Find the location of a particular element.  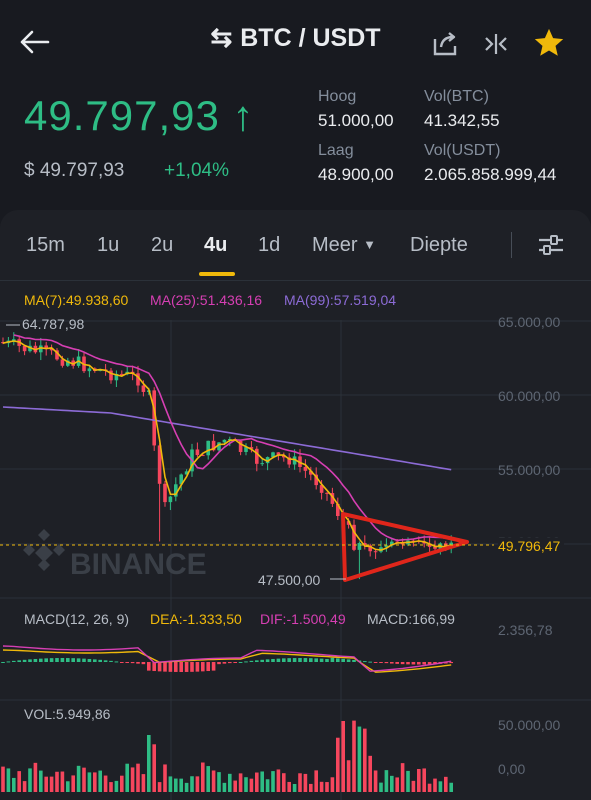

tab-15m: 15m is located at coordinates (45, 245).